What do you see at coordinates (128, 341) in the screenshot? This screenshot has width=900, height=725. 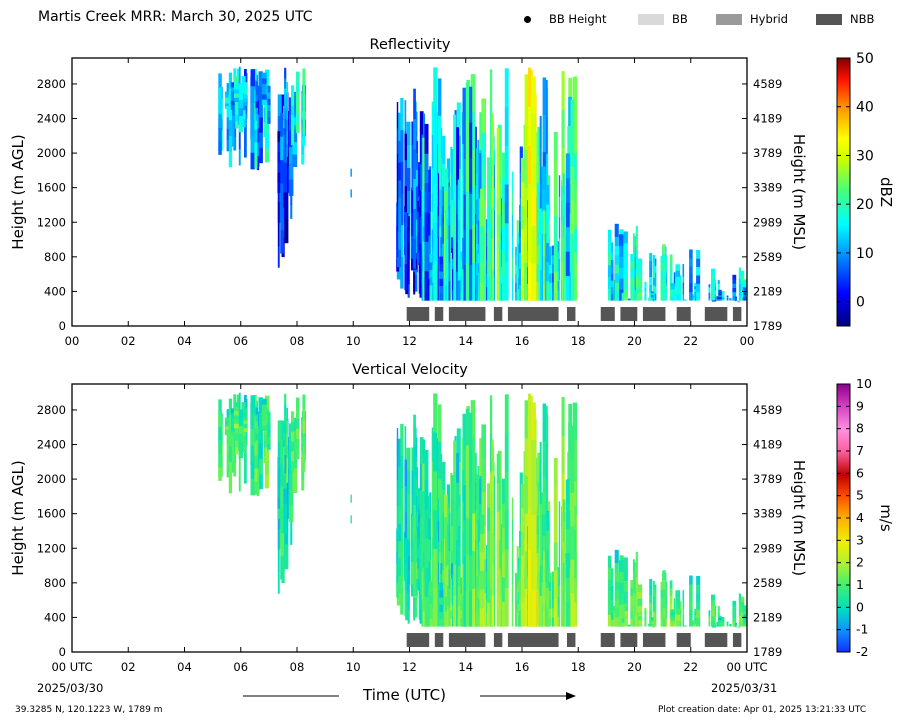 I see `x-tick-label: 02` at bounding box center [128, 341].